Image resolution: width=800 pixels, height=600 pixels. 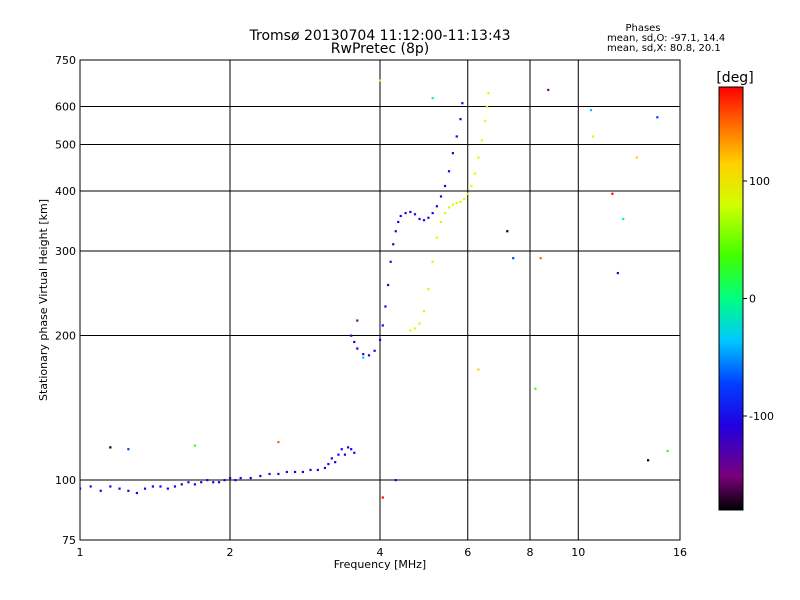 What do you see at coordinates (530, 552) in the screenshot?
I see `x-tick-label: 8` at bounding box center [530, 552].